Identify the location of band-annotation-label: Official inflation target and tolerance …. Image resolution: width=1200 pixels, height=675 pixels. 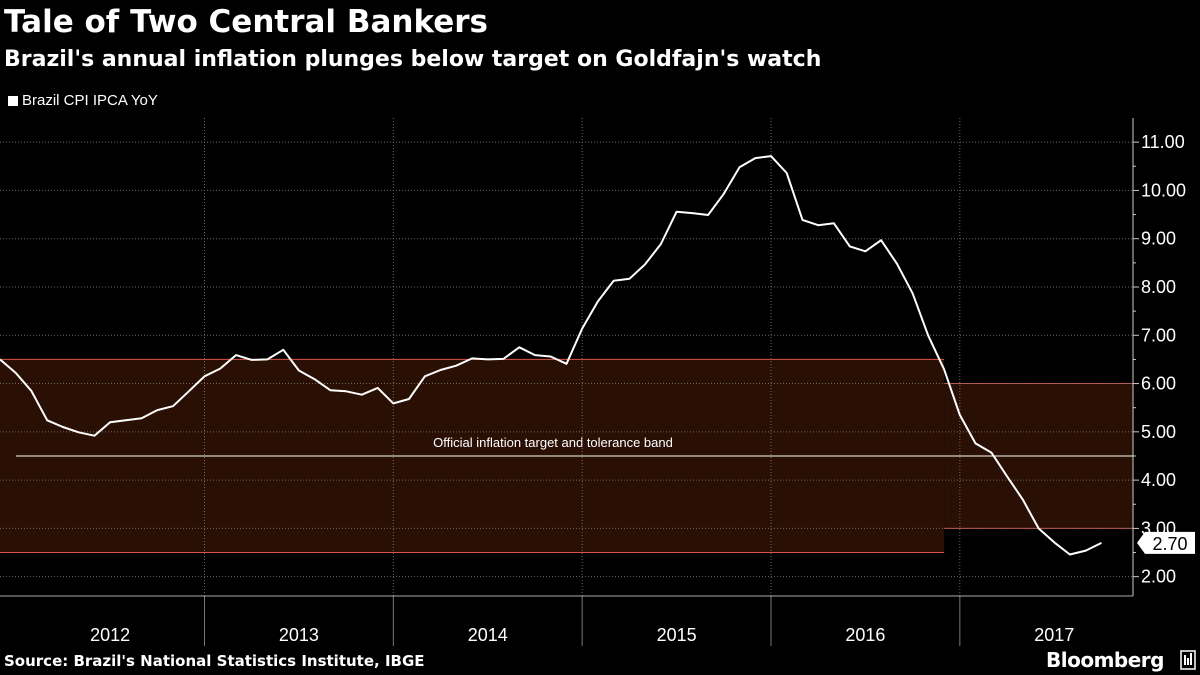
(553, 442).